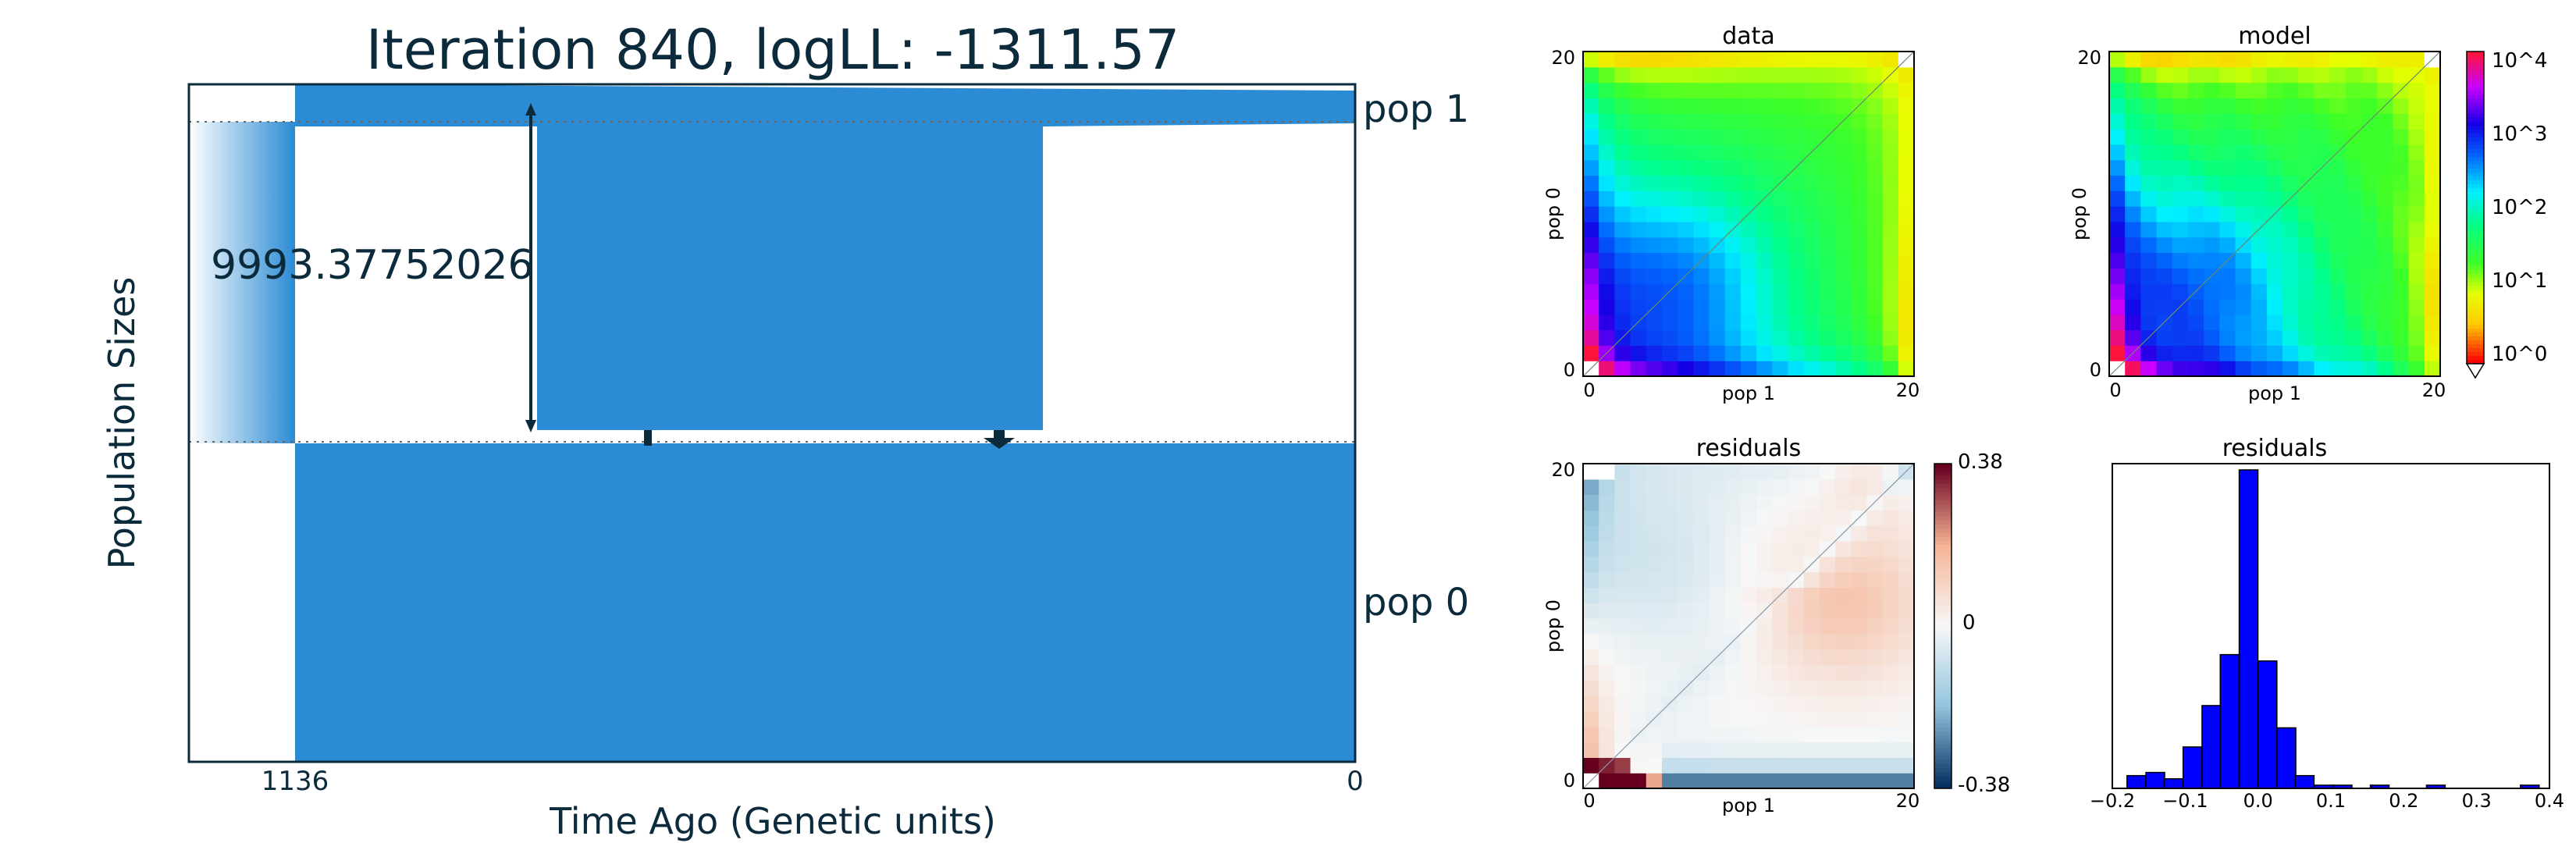  I want to click on histogram-bar, so click(2155, 780).